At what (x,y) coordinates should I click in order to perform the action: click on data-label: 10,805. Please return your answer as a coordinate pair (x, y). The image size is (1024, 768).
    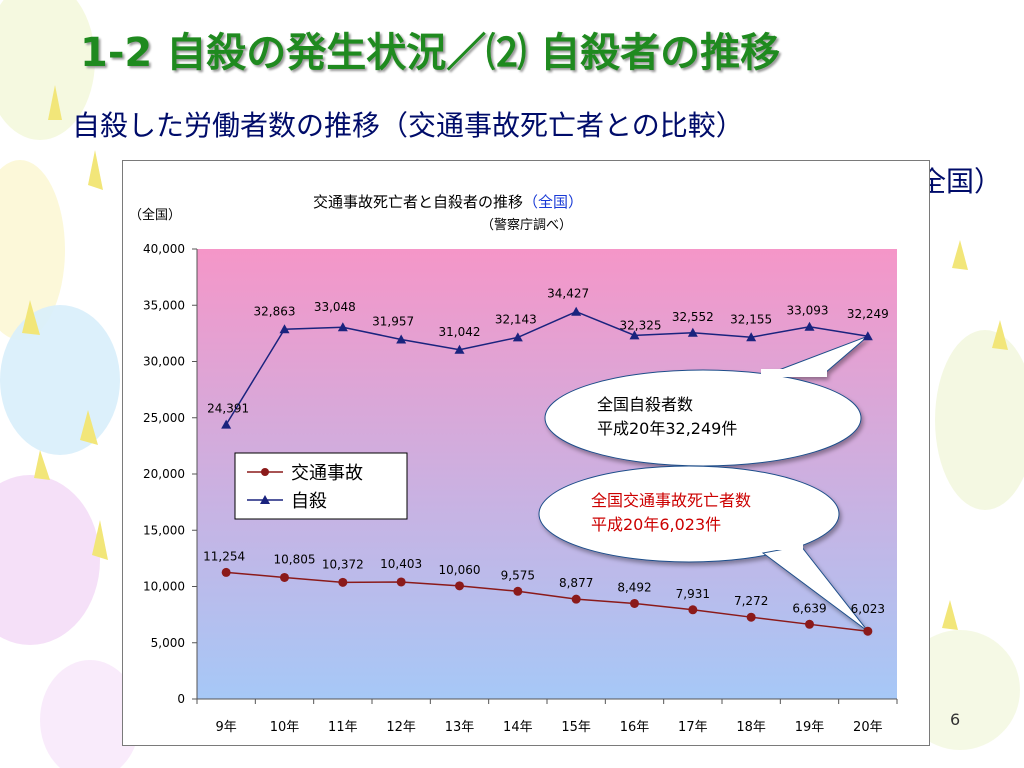
    Looking at the image, I should click on (295, 559).